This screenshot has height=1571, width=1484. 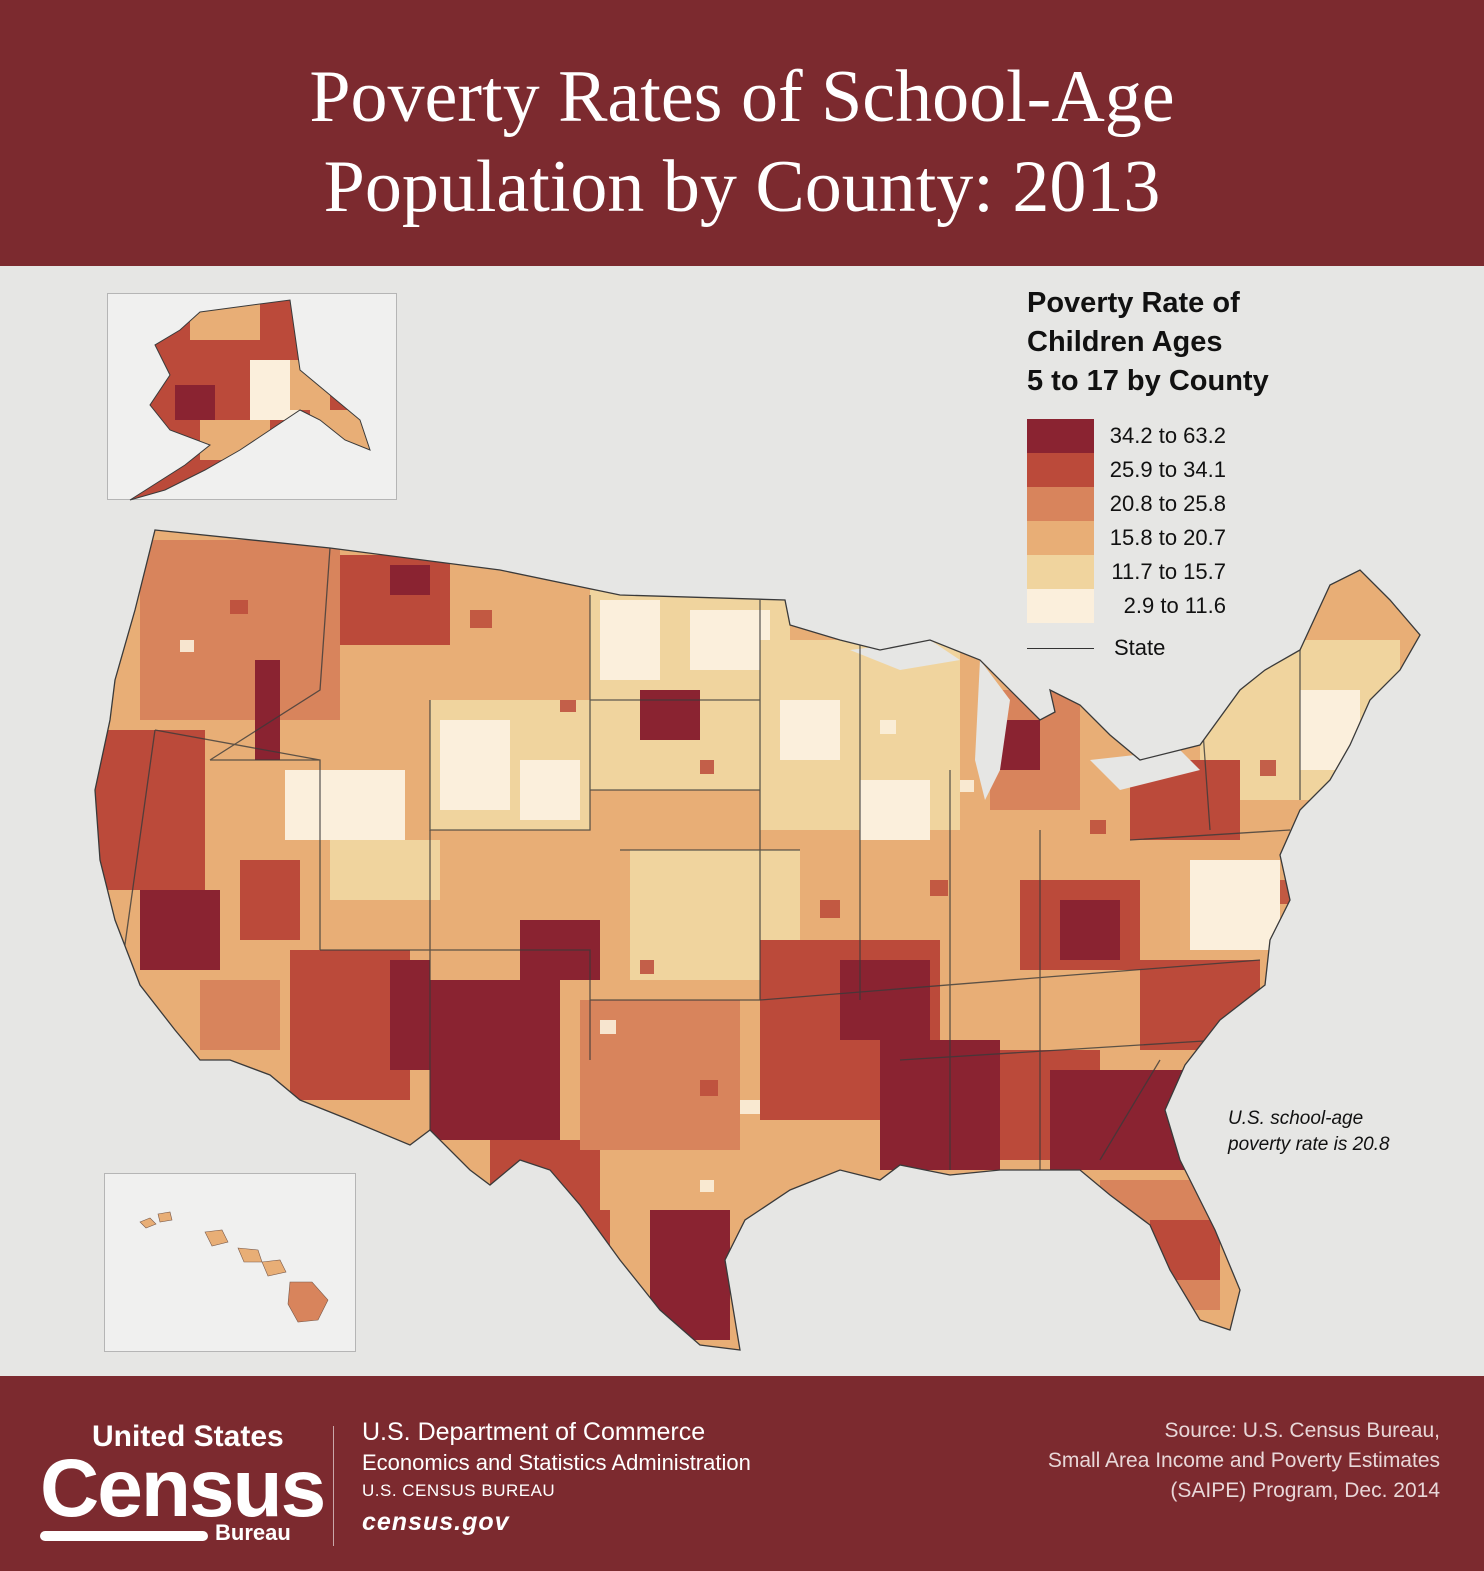 I want to click on hawaii-counties, so click(x=234, y=1267).